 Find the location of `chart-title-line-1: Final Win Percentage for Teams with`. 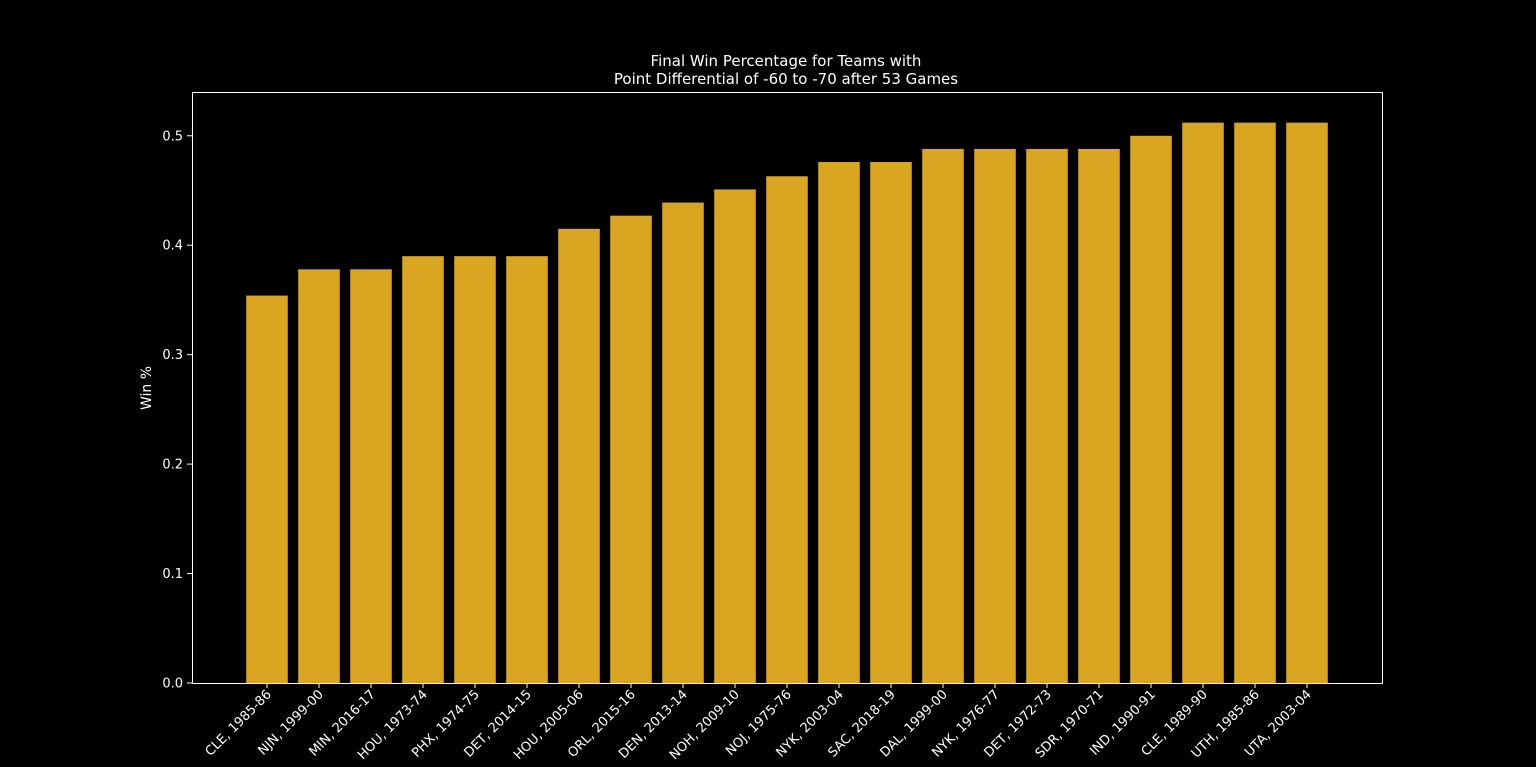

chart-title-line-1: Final Win Percentage for Teams with is located at coordinates (786, 61).